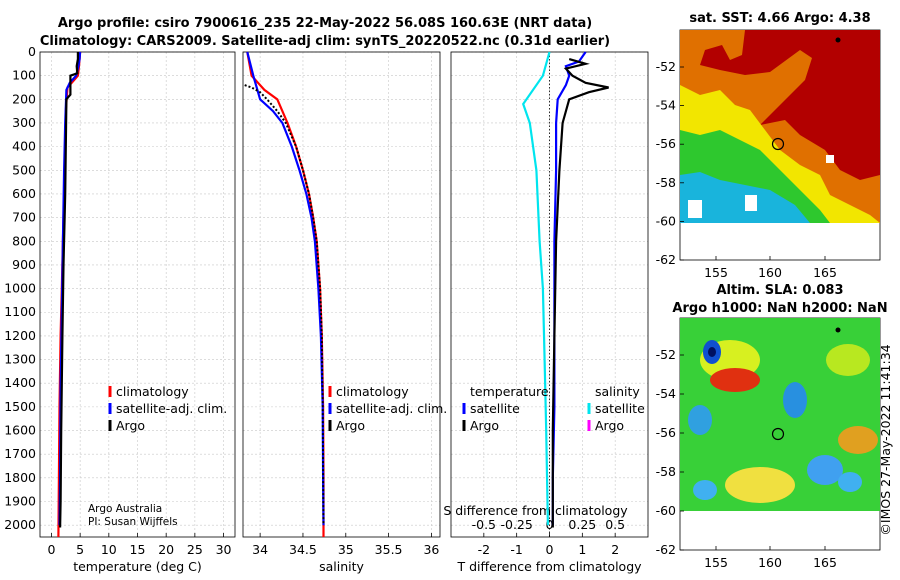 The height and width of the screenshot is (580, 900). Describe the element at coordinates (24, 240) in the screenshot. I see `depth-tick-label: 800` at that location.